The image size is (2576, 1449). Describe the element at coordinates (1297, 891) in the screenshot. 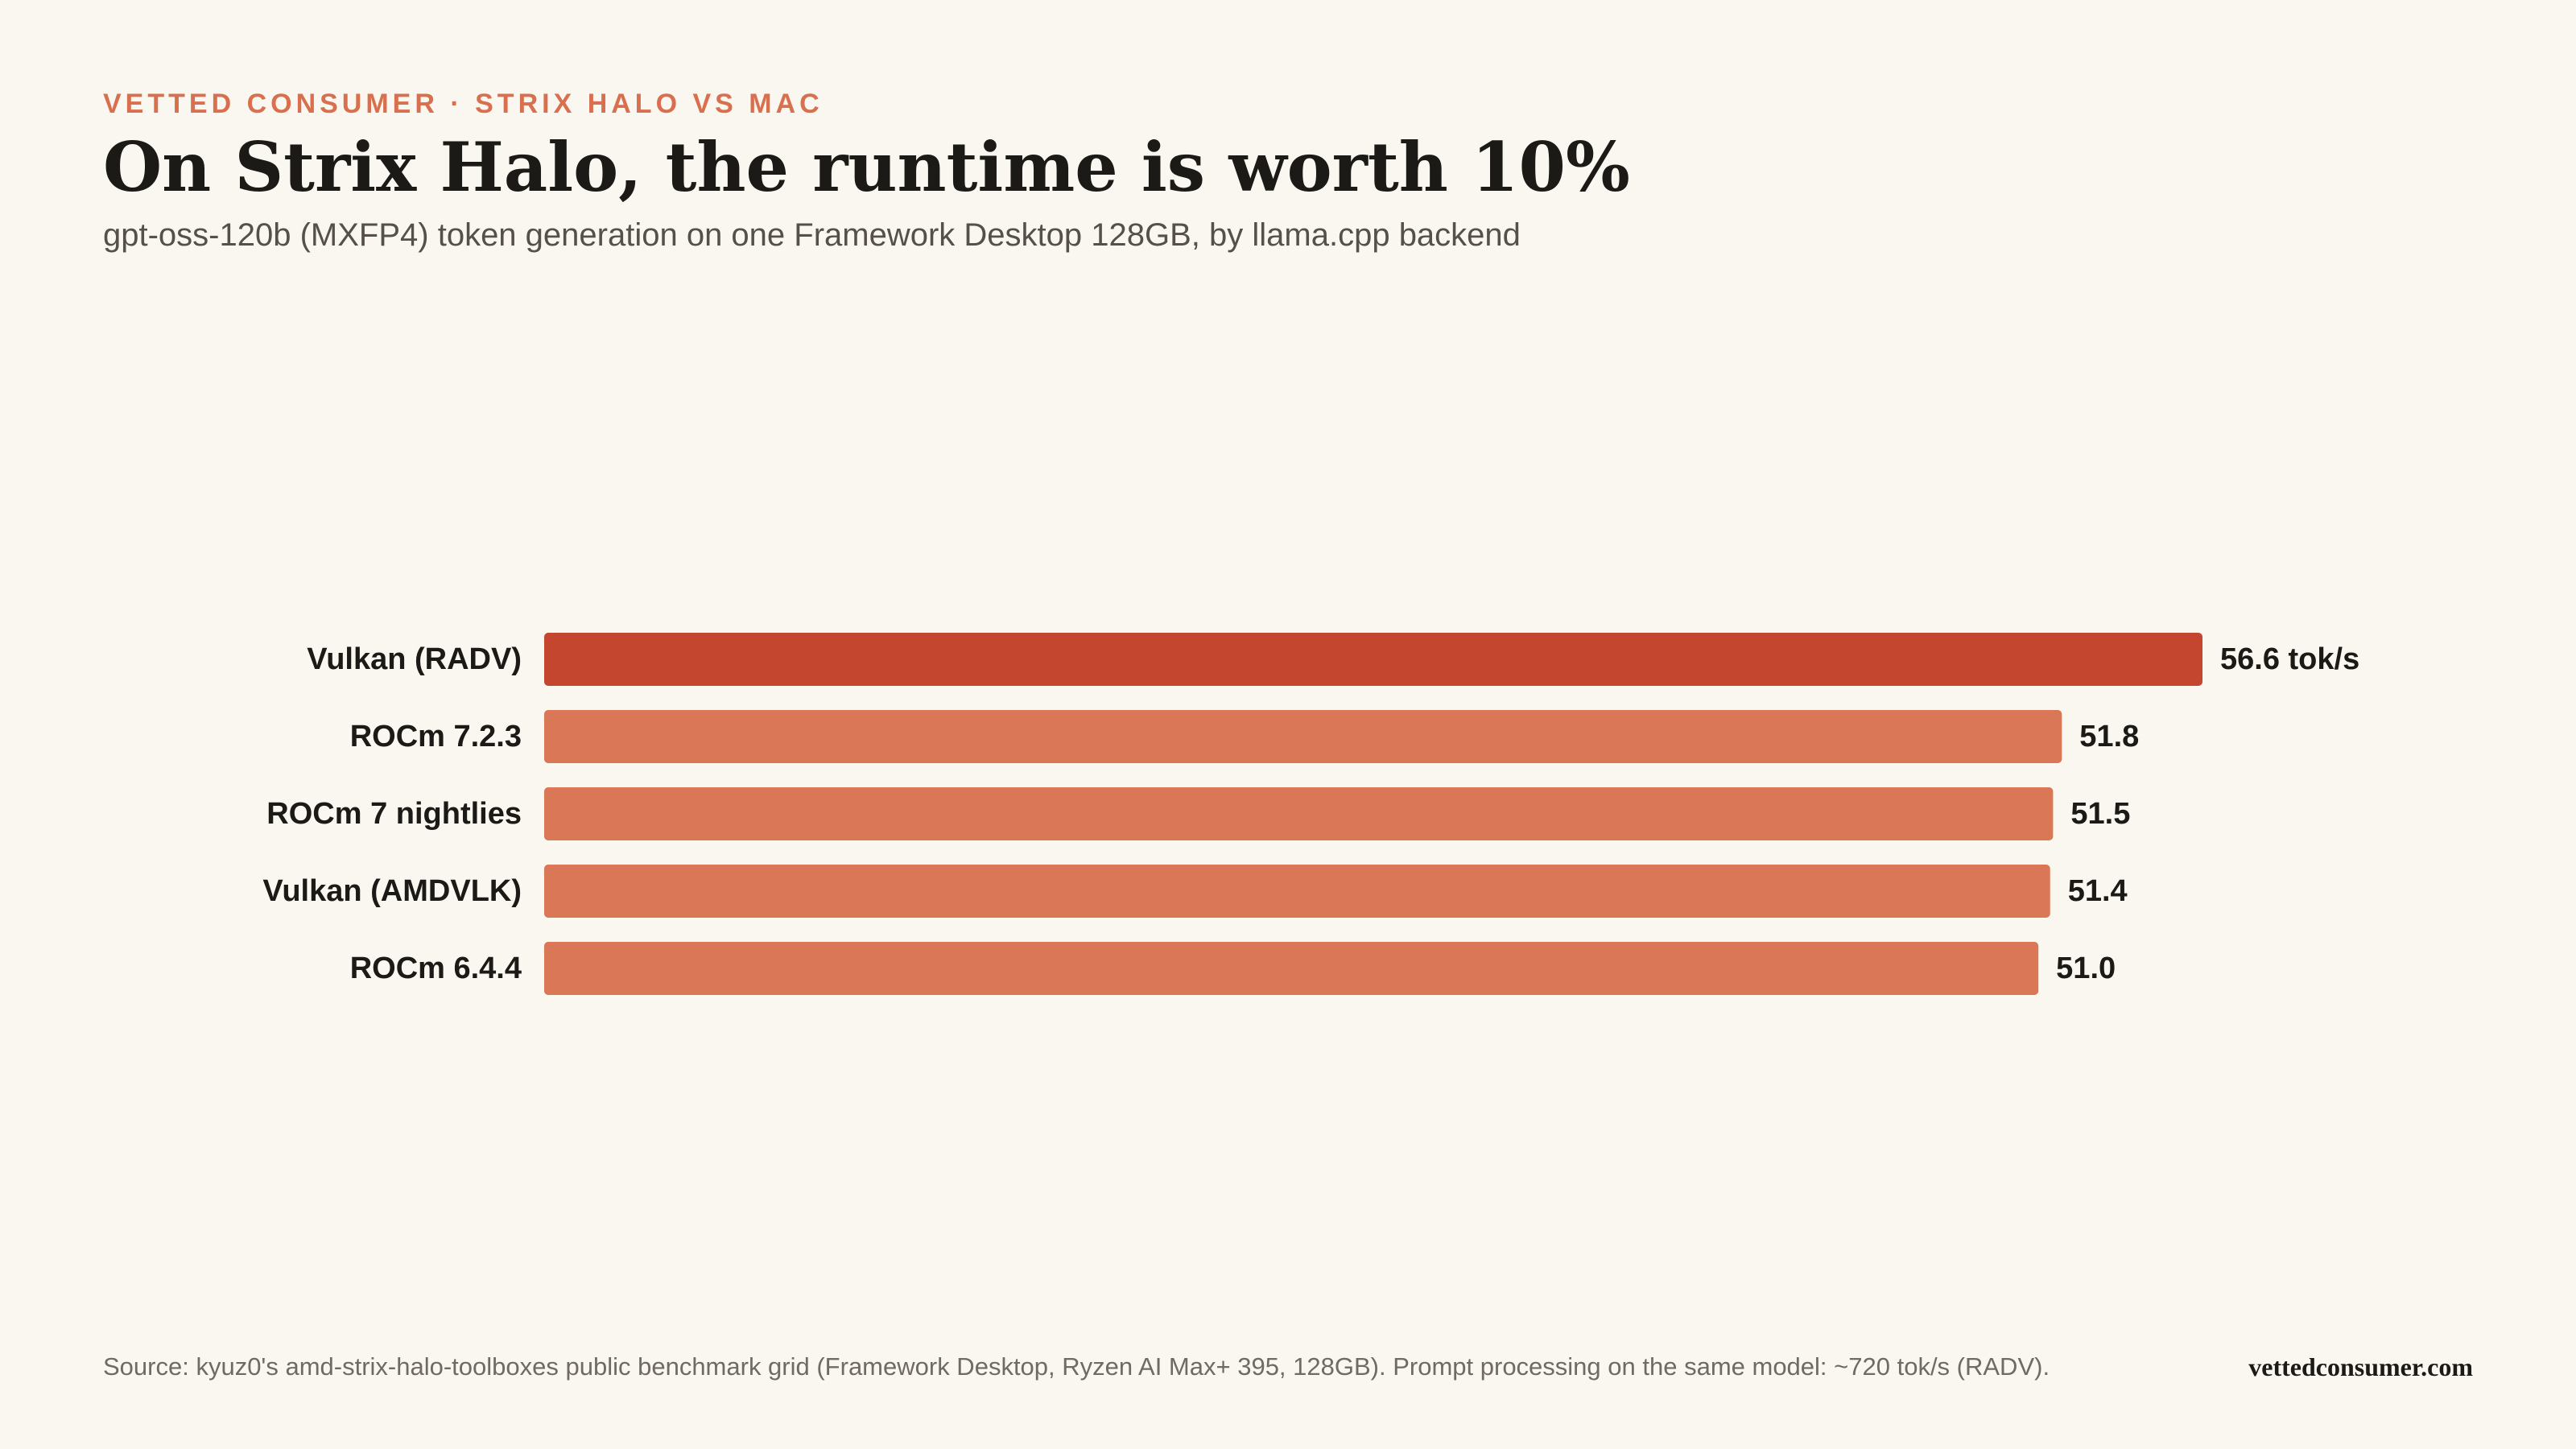

I see `bar-vulkan-amdvlk` at that location.